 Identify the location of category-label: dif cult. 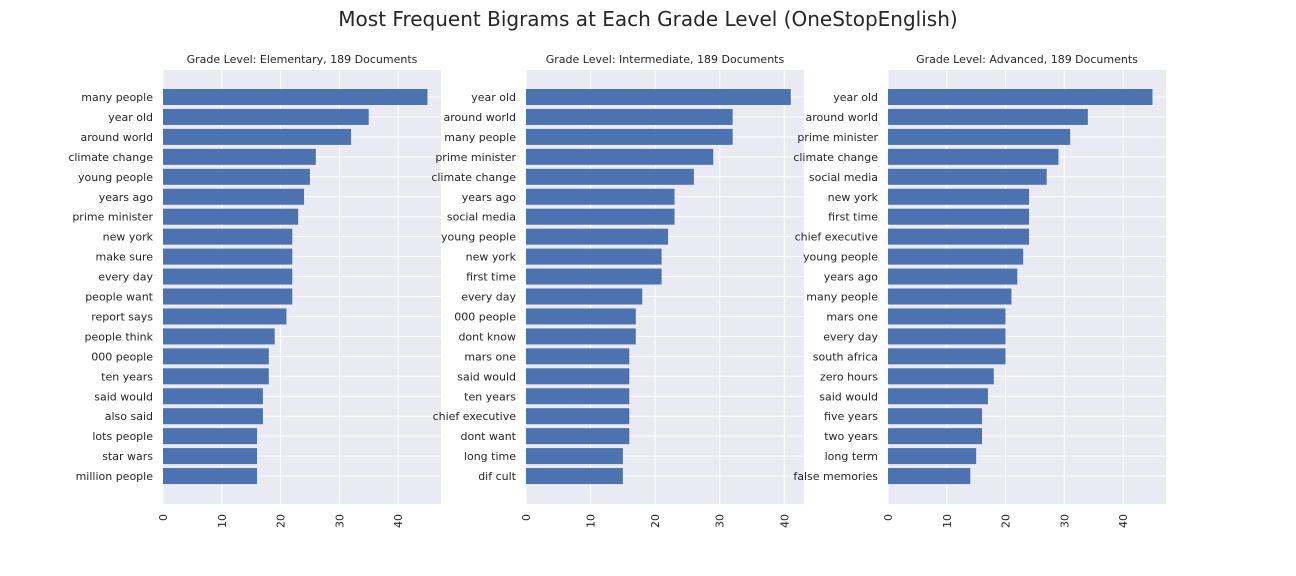
(497, 476).